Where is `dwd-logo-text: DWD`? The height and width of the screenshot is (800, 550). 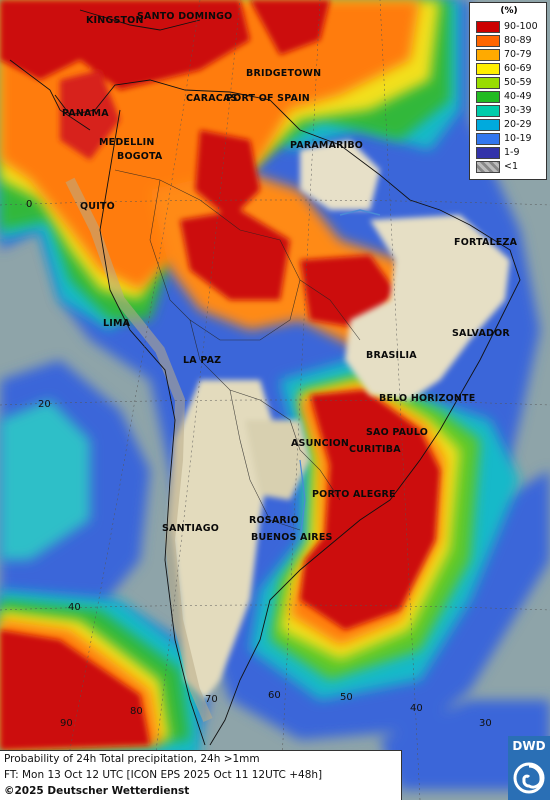
dwd-logo-text: DWD is located at coordinates (529, 746).